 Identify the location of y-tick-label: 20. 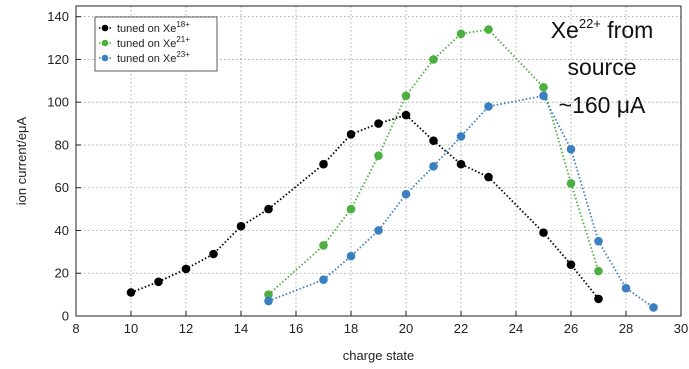
(62, 273).